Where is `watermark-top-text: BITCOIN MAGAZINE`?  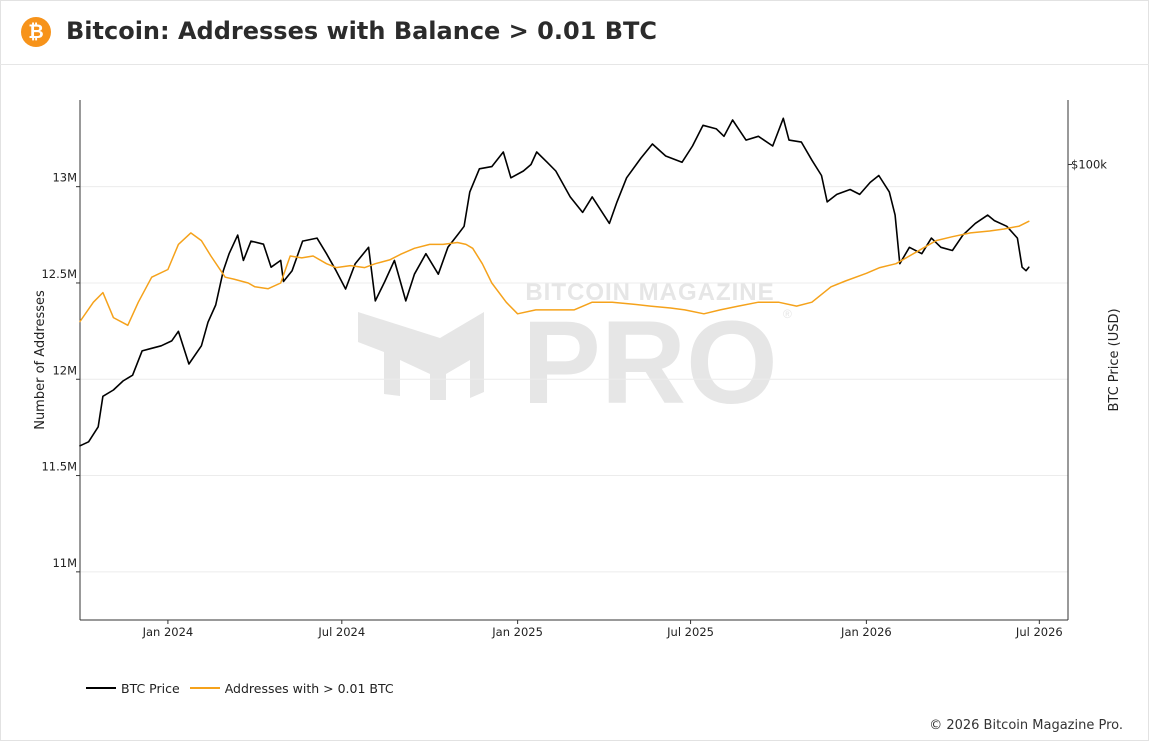 watermark-top-text: BITCOIN MAGAZINE is located at coordinates (649, 292).